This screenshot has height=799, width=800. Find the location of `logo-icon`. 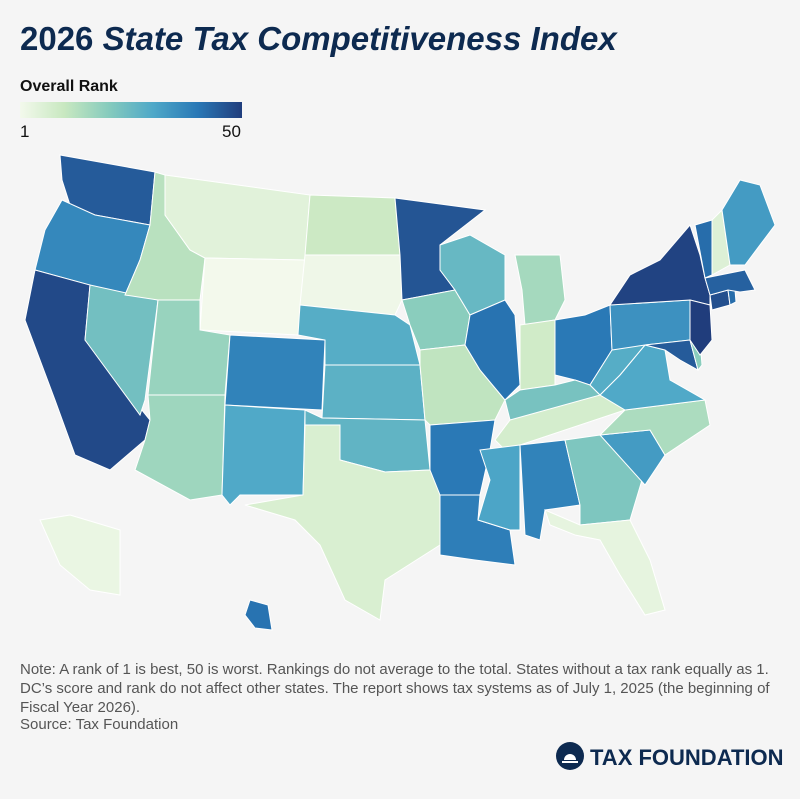

logo-icon is located at coordinates (570, 756).